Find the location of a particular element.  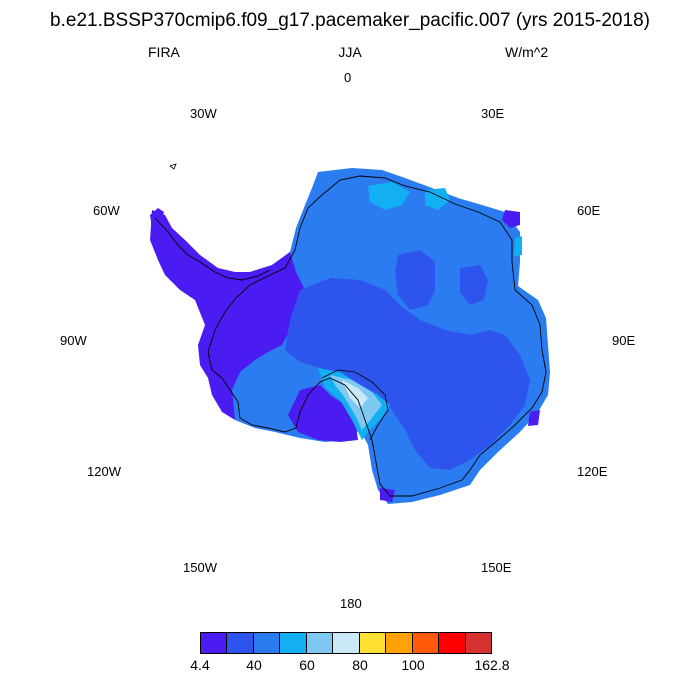

lon-label-30w: 30W is located at coordinates (203, 113).